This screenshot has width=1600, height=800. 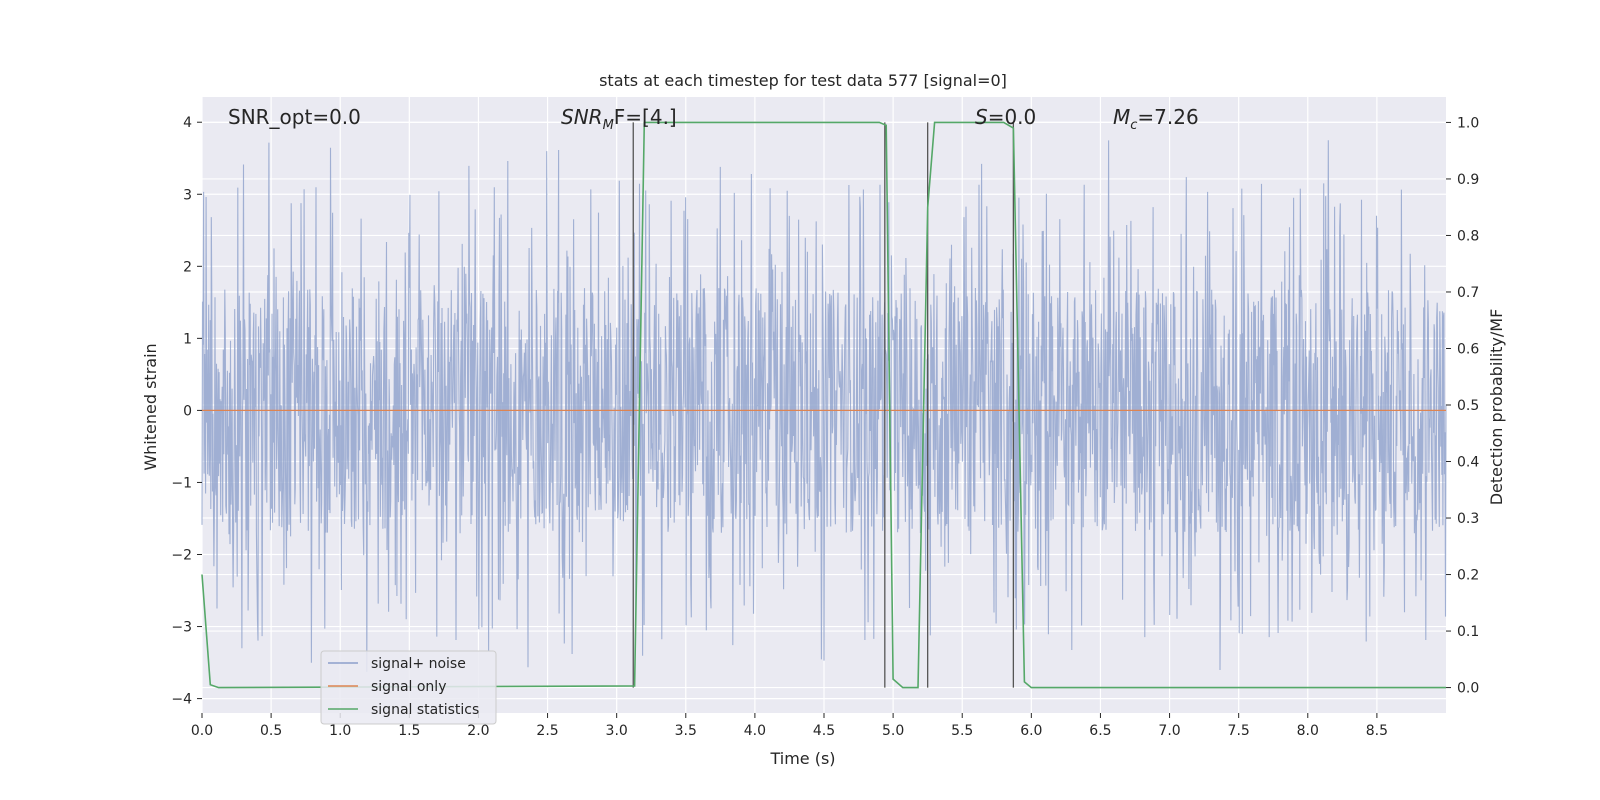 I want to click on x-tick-label-13: 6.5, so click(x=1100, y=731).